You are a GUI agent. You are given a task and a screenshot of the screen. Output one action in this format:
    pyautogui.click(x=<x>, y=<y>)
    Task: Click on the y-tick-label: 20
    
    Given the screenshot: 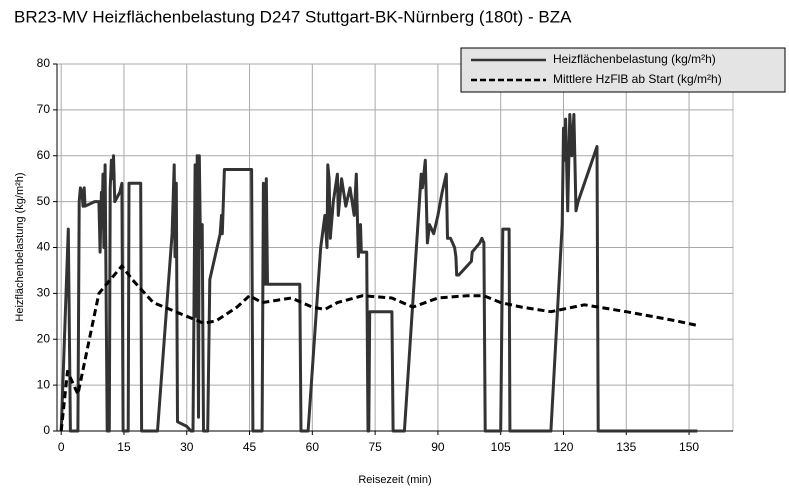 What is the action you would take?
    pyautogui.click(x=44, y=338)
    